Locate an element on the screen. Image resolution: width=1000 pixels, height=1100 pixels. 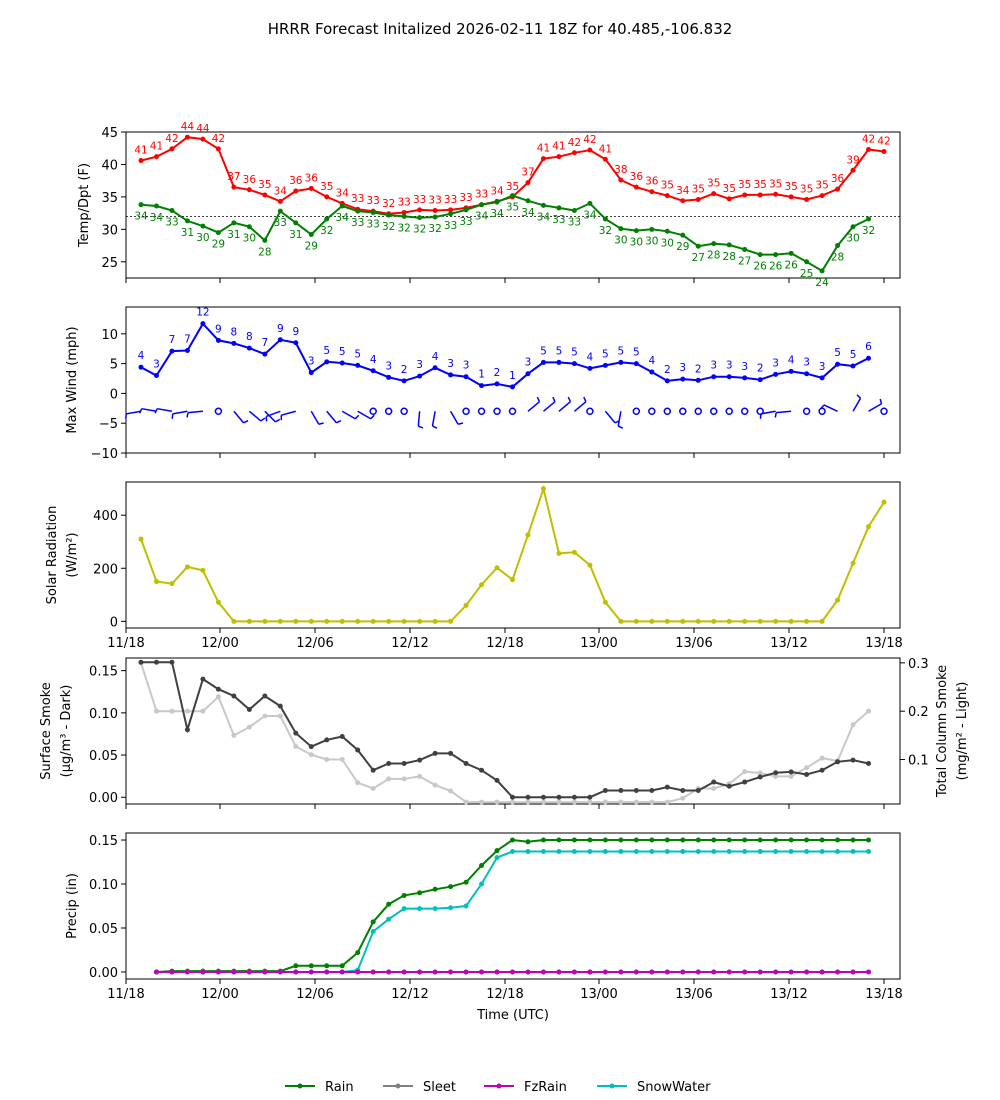
wind-calm-ring is located at coordinates (713, 411).